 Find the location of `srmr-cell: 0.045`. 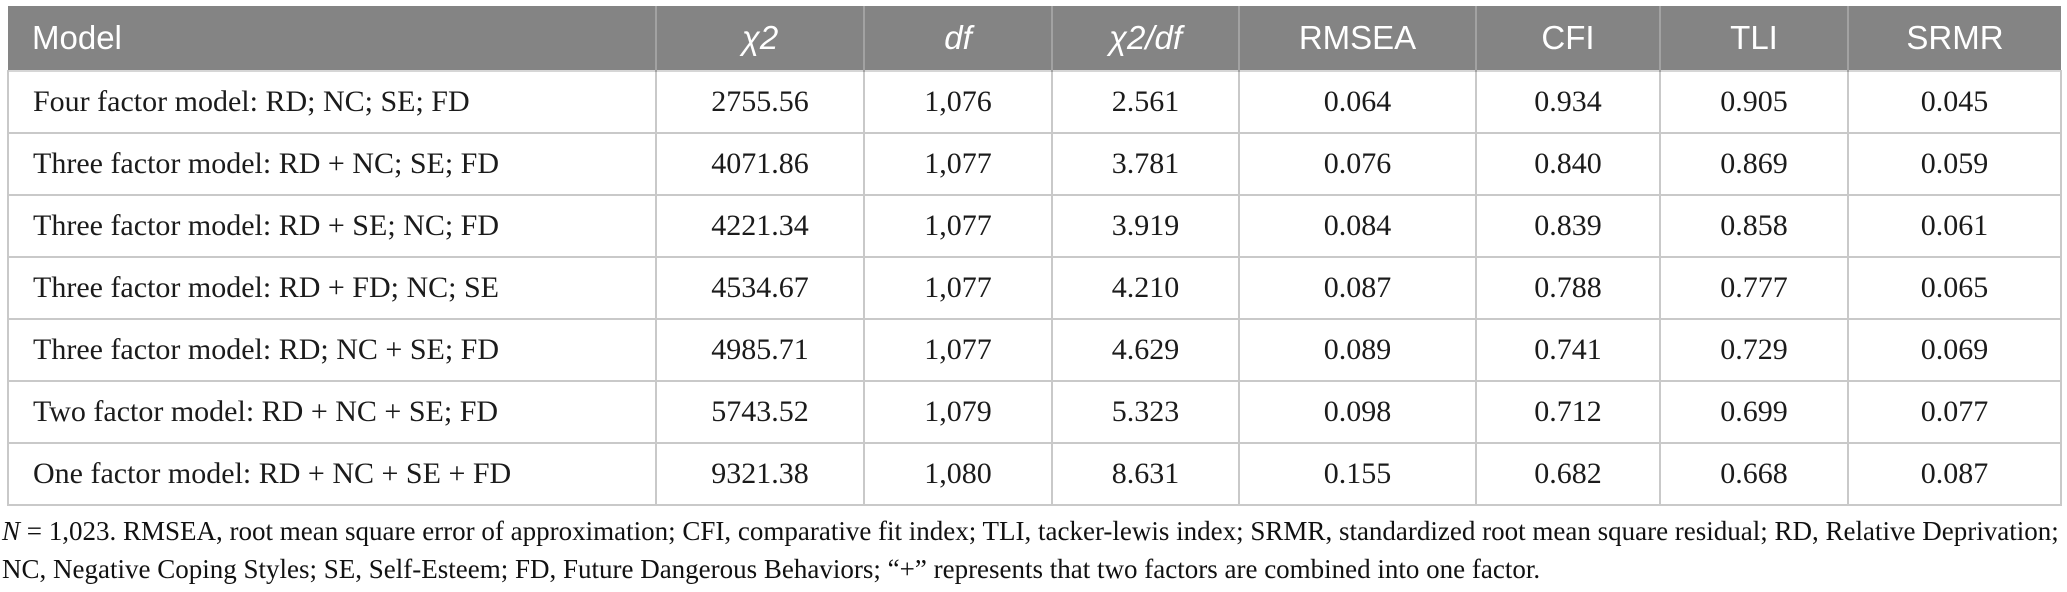

srmr-cell: 0.045 is located at coordinates (1954, 102).